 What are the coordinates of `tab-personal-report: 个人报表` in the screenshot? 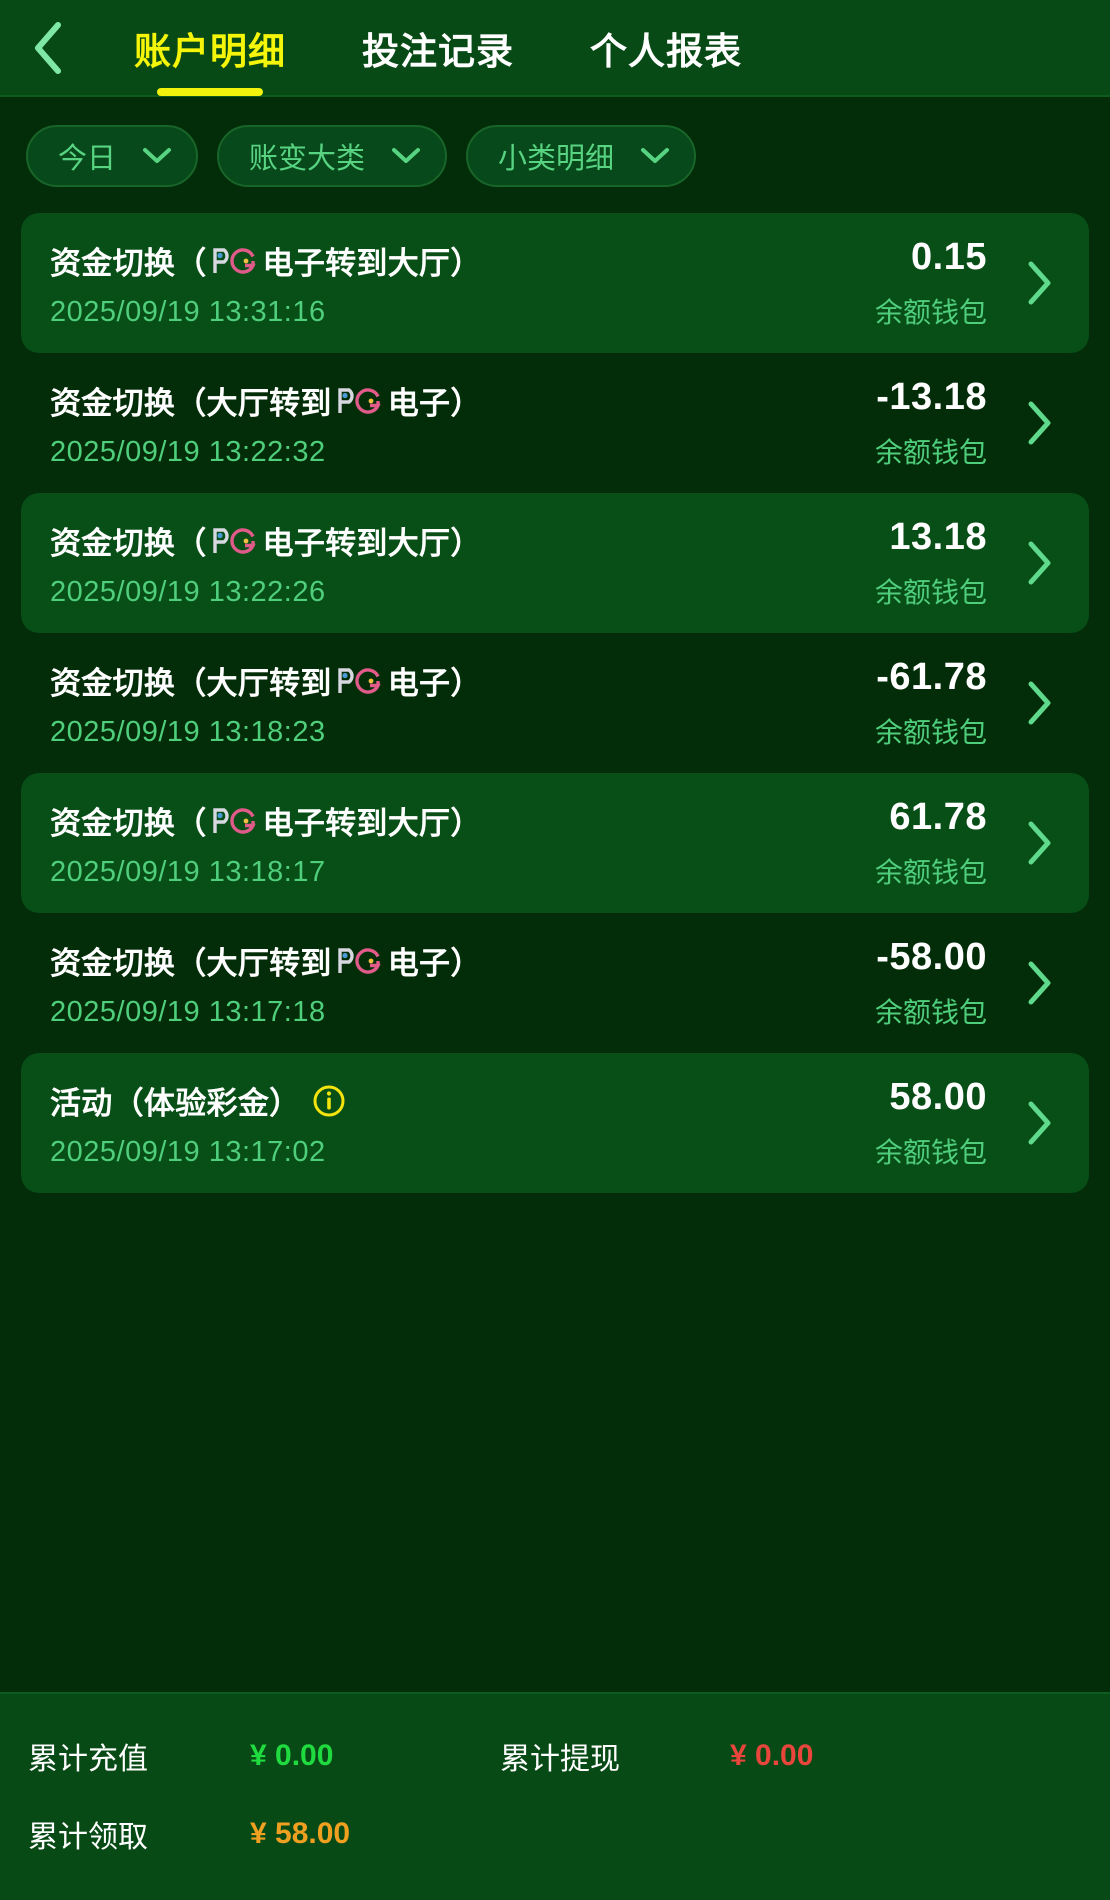 It's located at (666, 48).